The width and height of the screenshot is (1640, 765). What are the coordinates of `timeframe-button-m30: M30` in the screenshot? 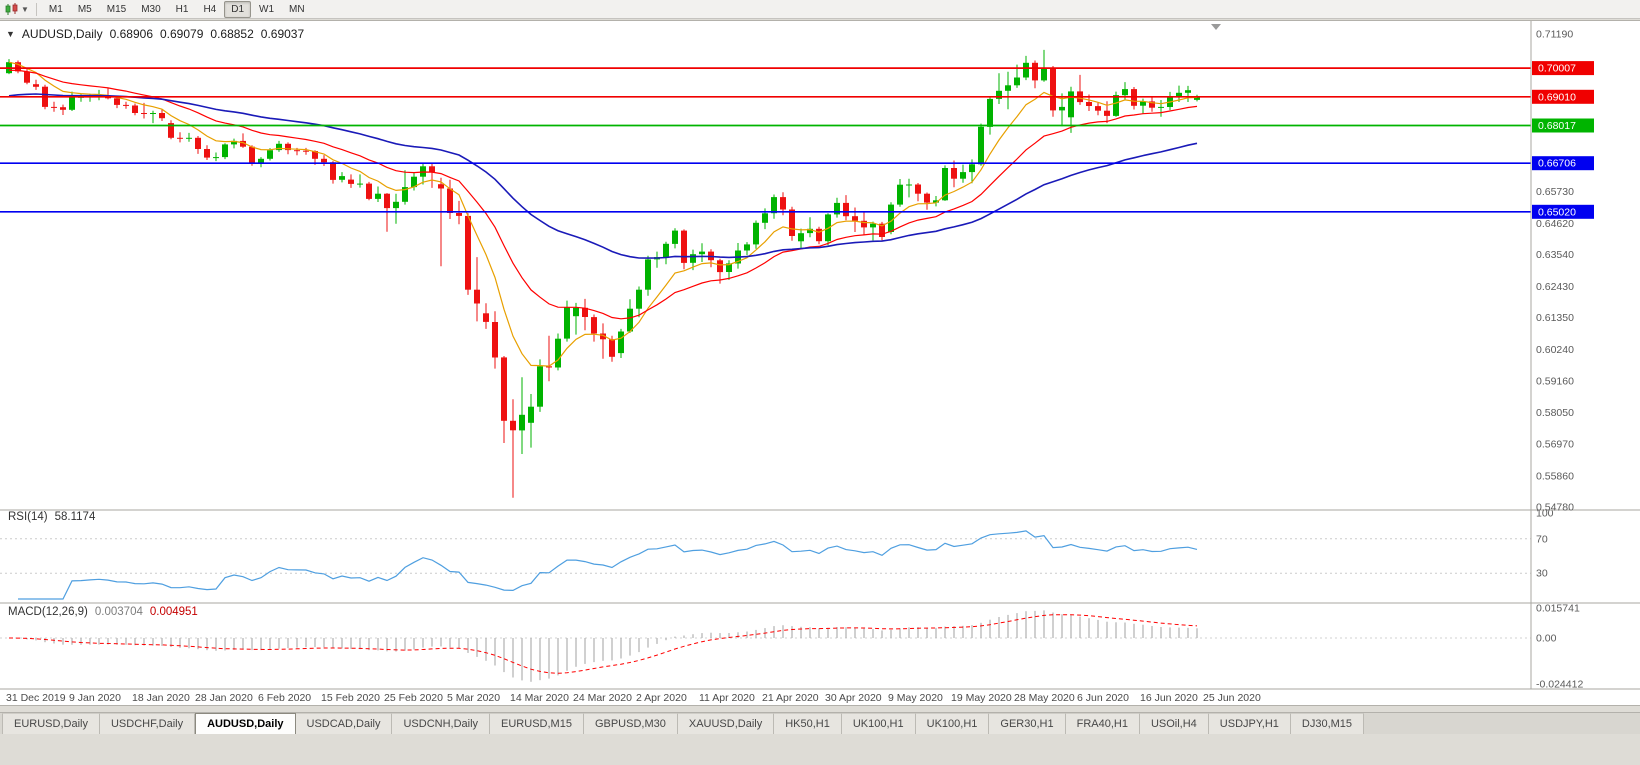 It's located at (151, 9).